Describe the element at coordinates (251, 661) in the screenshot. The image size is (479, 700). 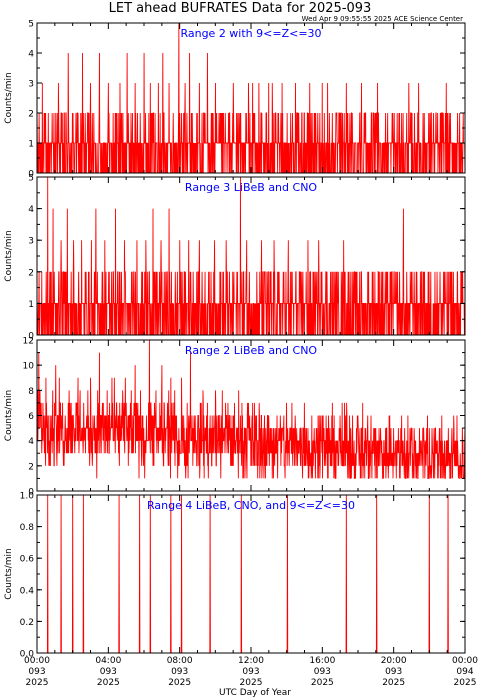
I see `x-tick-label: 12:00` at that location.